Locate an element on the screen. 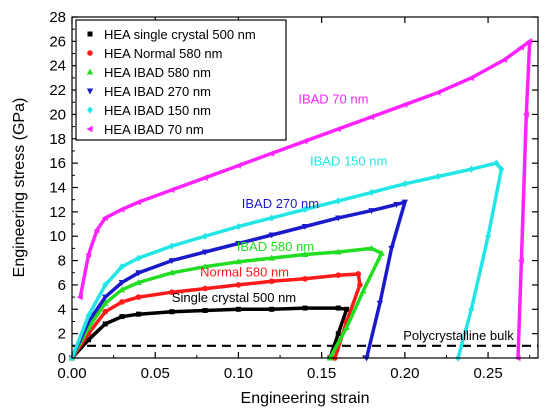  y-tick-label: 10 is located at coordinates (57, 236).